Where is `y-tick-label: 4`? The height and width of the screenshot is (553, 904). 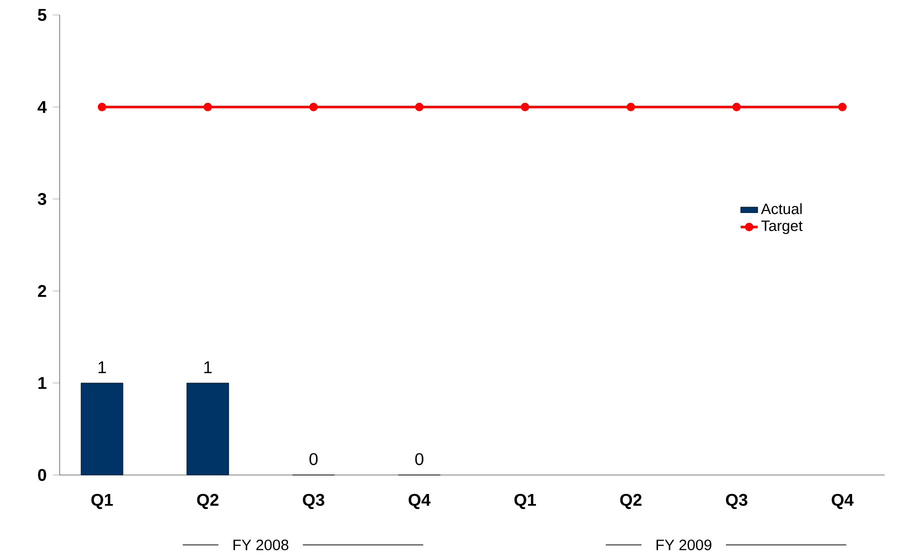 y-tick-label: 4 is located at coordinates (42, 107).